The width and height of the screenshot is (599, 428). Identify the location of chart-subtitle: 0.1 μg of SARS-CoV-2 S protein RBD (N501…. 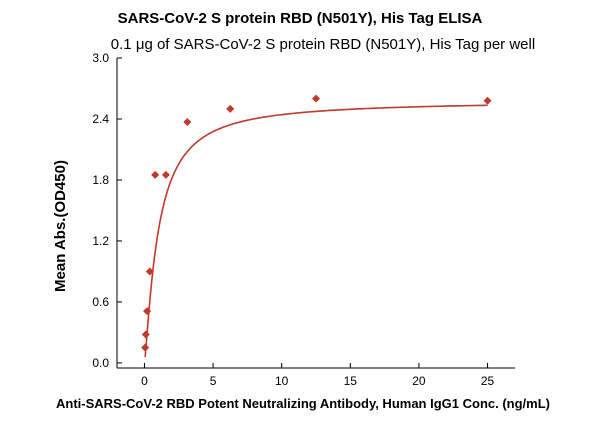
(323, 44).